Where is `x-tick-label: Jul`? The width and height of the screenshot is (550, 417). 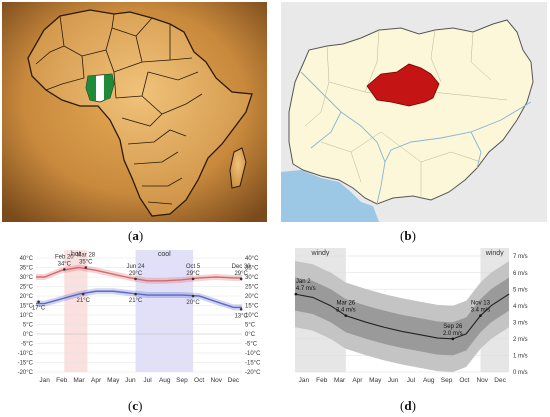 x-tick-label: Jul is located at coordinates (147, 380).